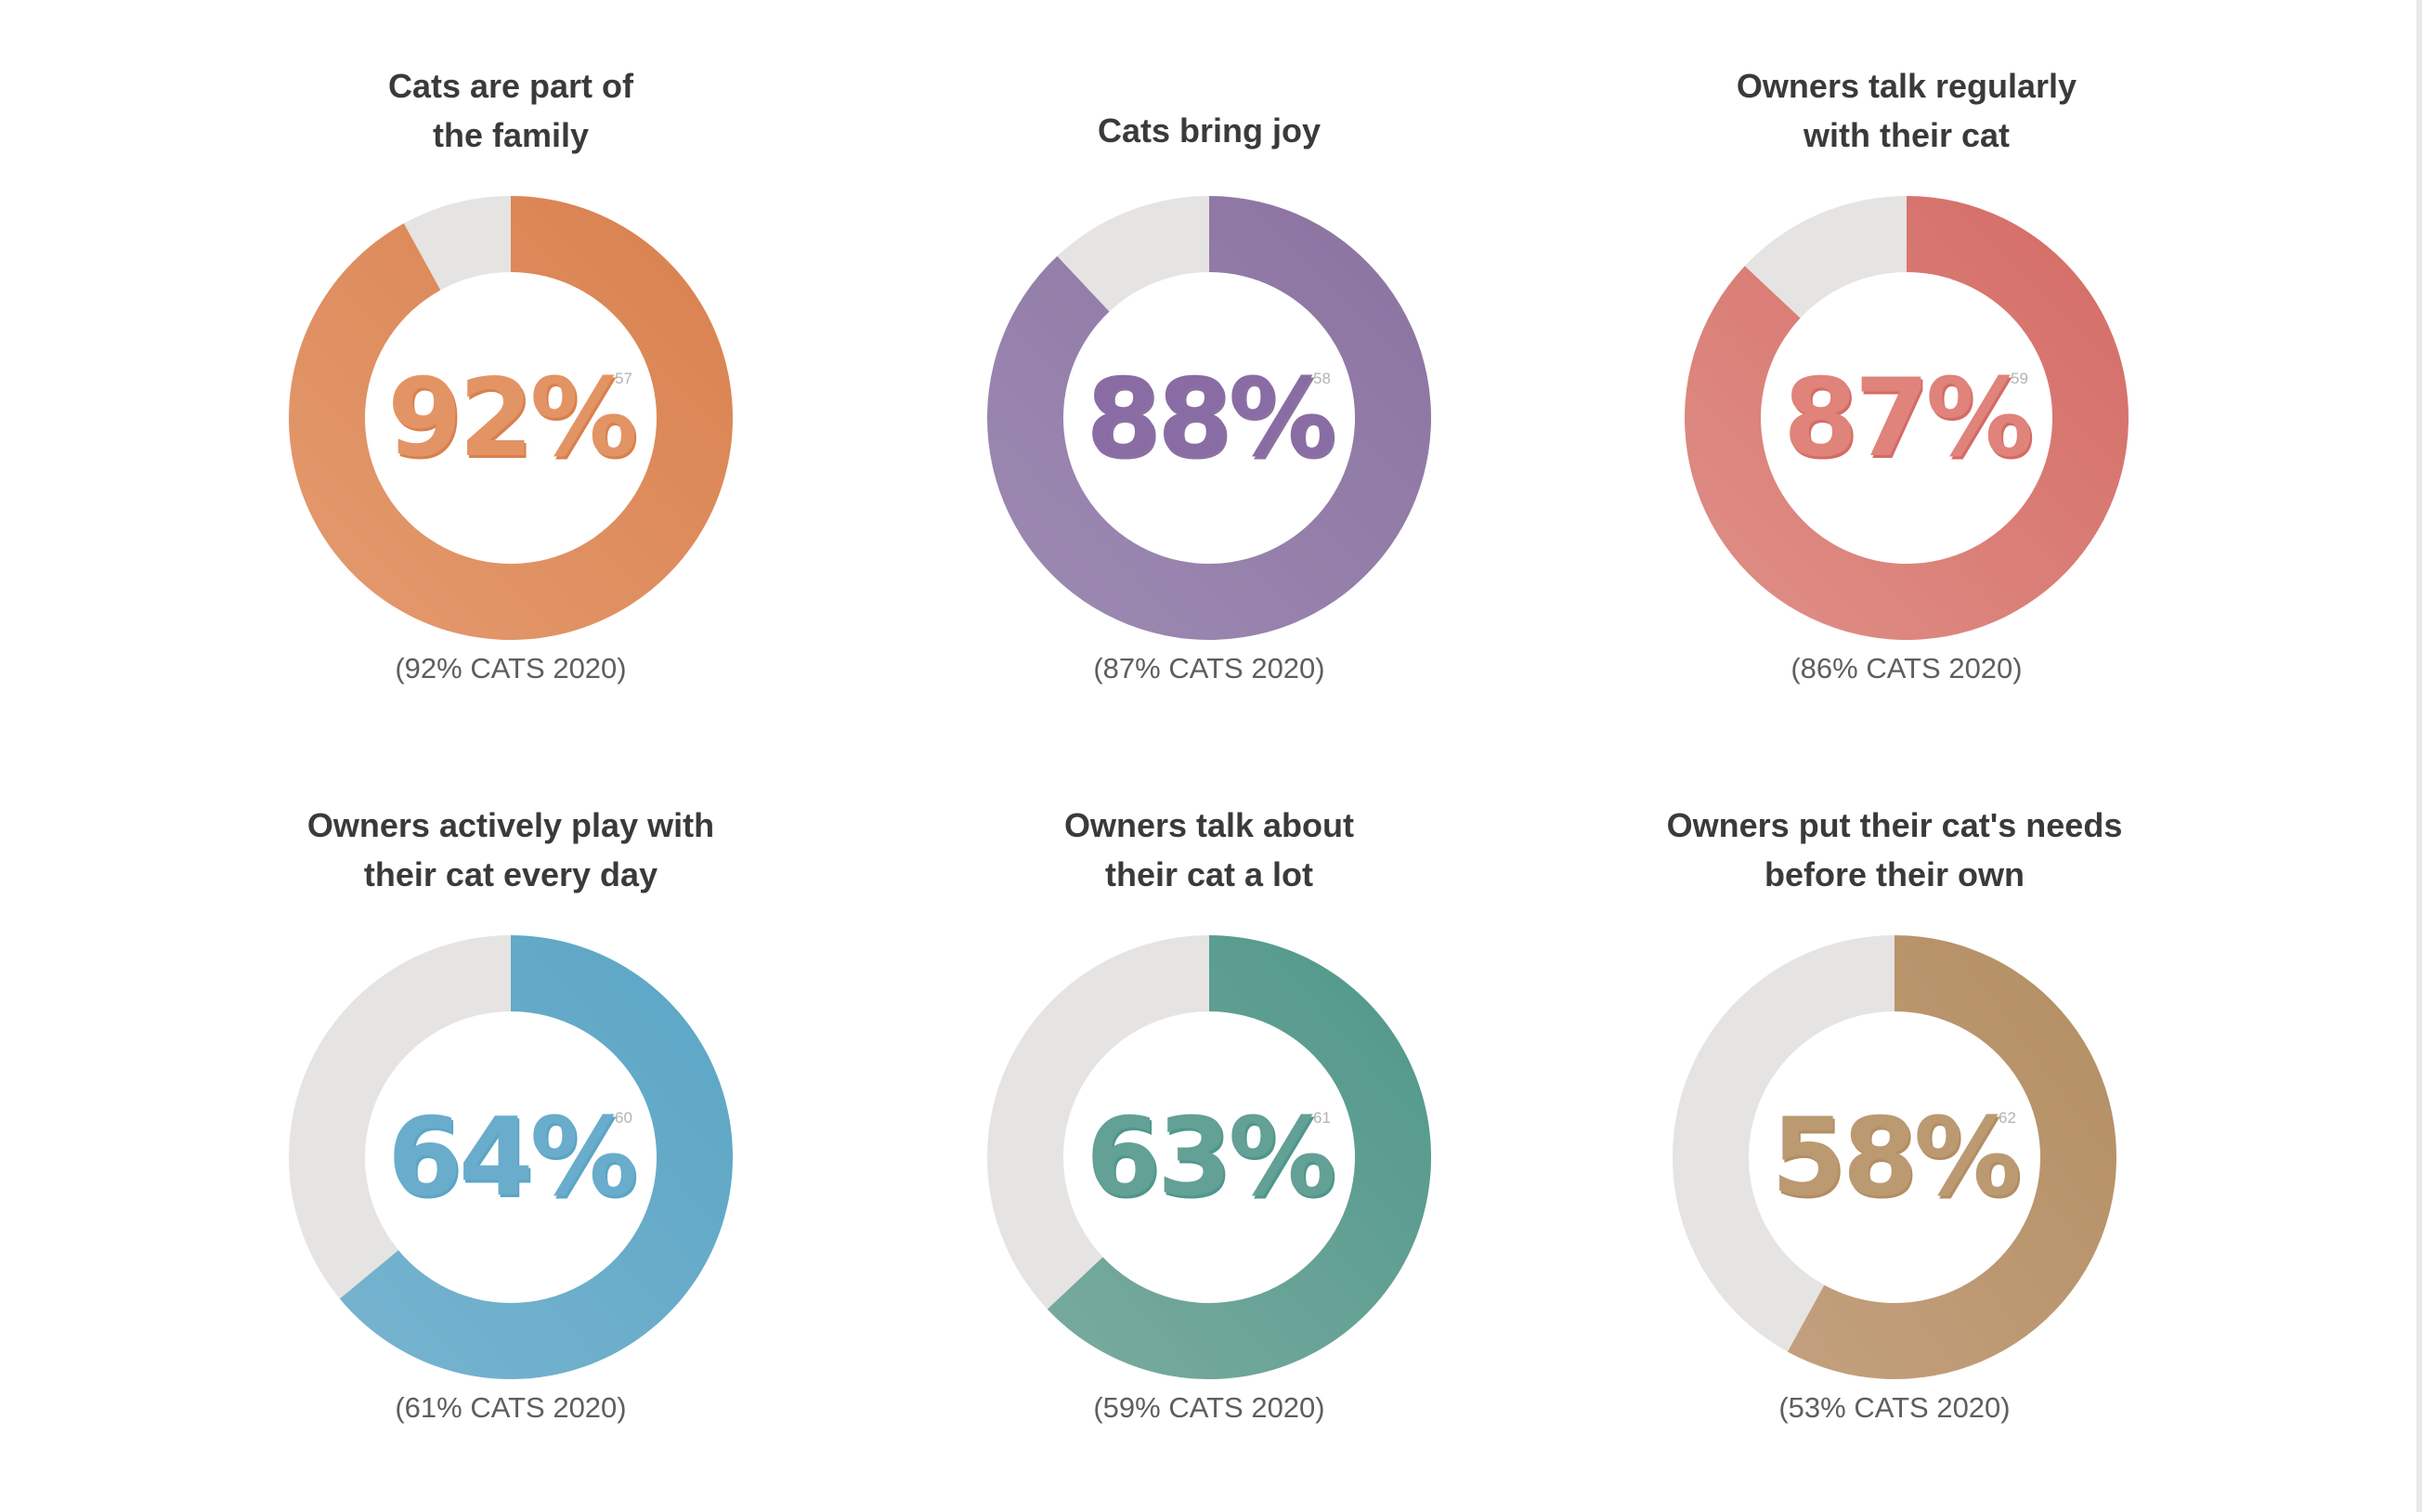 This screenshot has width=2422, height=1512. Describe the element at coordinates (1895, 1407) in the screenshot. I see `comparison-label: (53% CATS 2020)` at that location.